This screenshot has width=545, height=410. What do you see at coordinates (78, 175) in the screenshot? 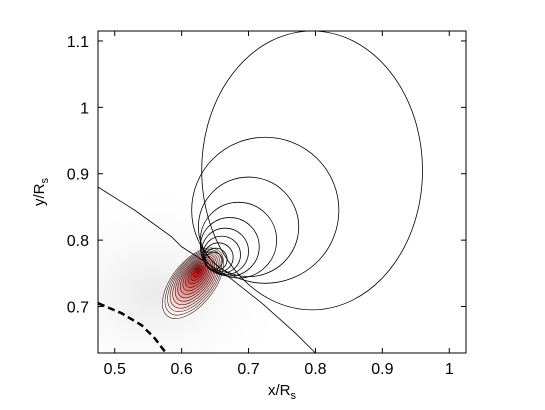
I see `y-tick-label: 0.9` at bounding box center [78, 175].